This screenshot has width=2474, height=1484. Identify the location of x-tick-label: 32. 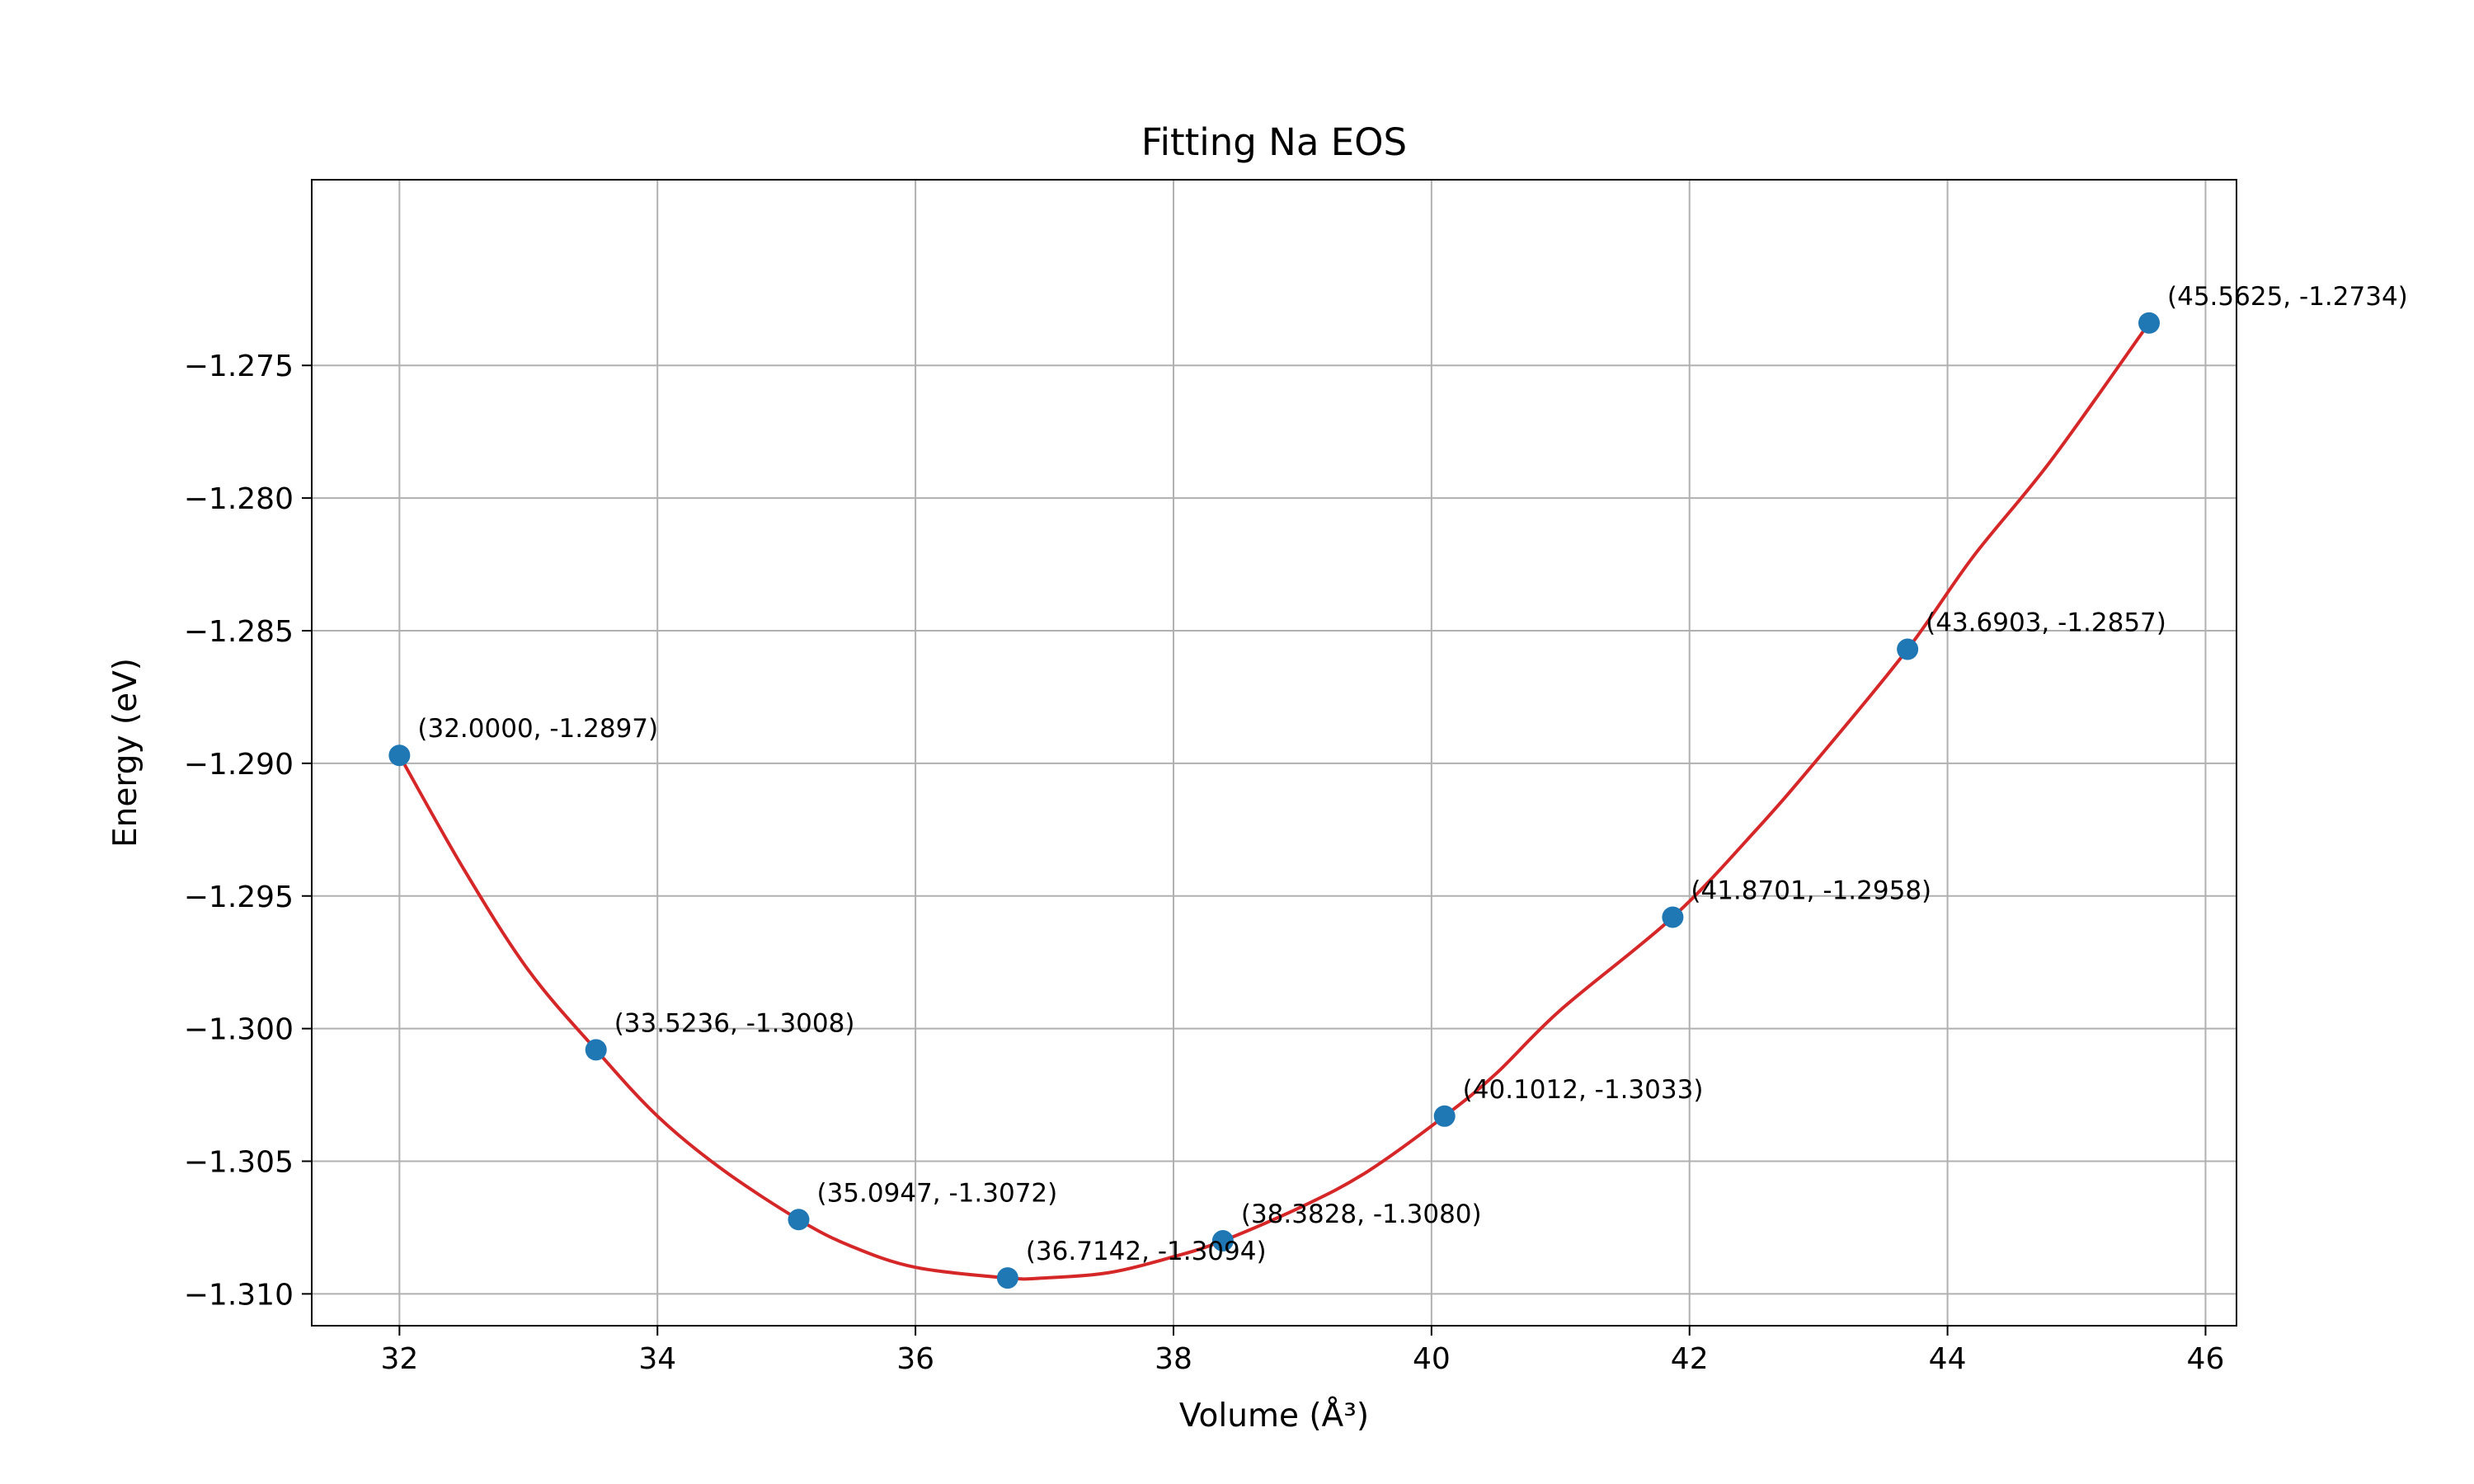
(399, 1359).